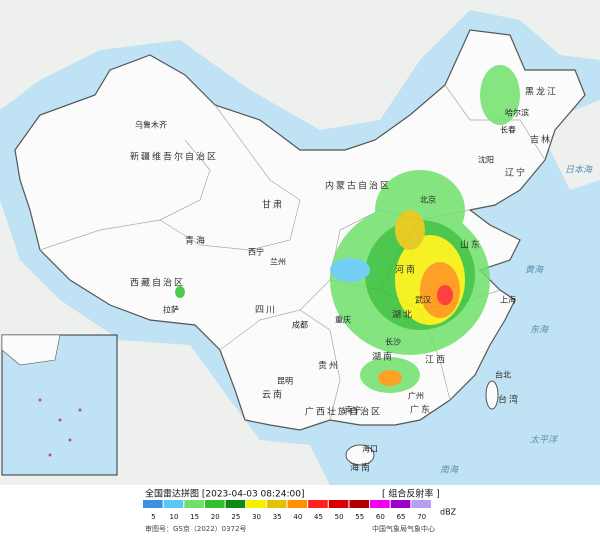 This screenshot has height=537, width=600. What do you see at coordinates (235, 517) in the screenshot?
I see `legend-value: 25` at bounding box center [235, 517].